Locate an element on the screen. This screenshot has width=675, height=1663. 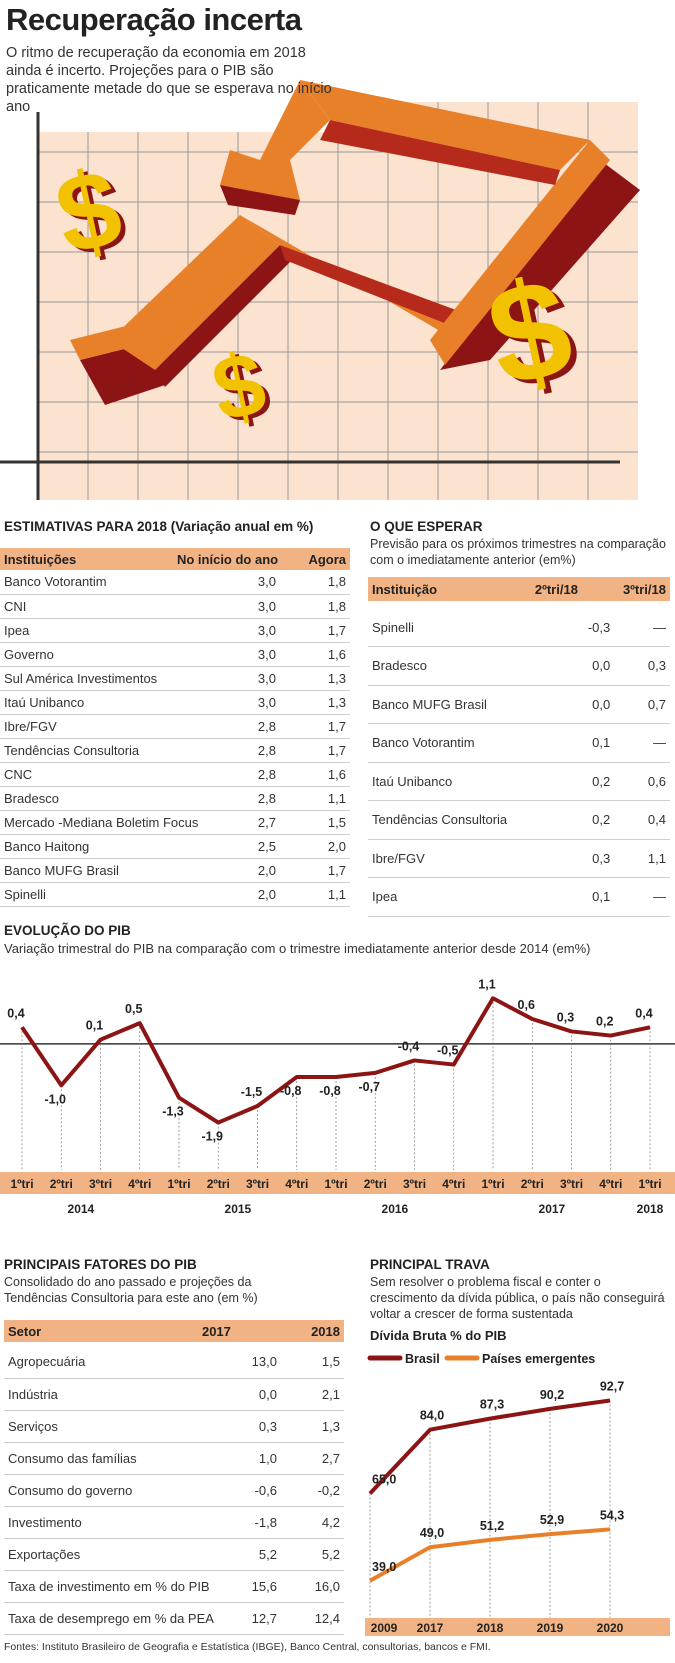
cell-value: 1,8 is located at coordinates (315, 582).